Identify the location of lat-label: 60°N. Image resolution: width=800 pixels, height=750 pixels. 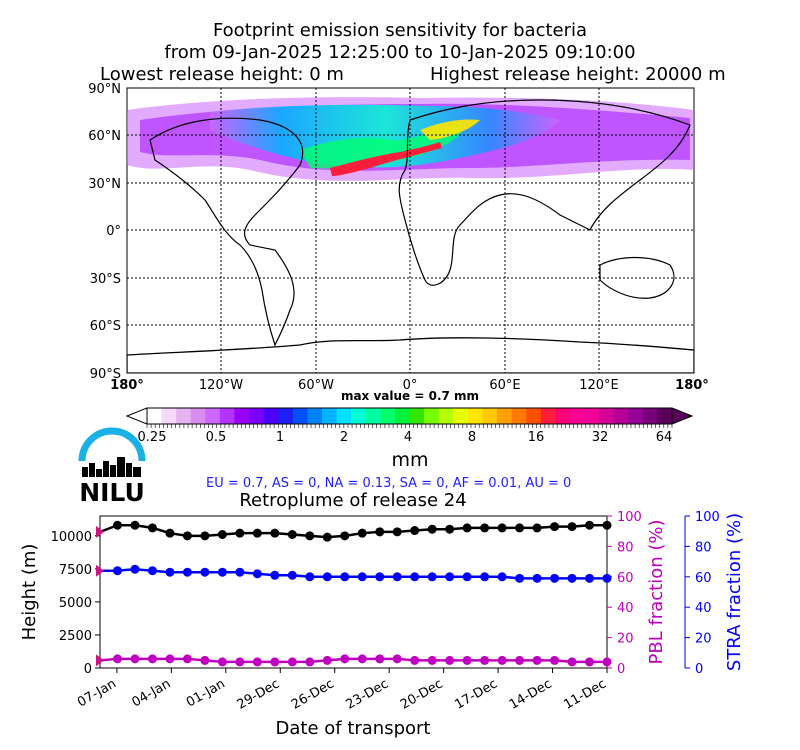
(104, 136).